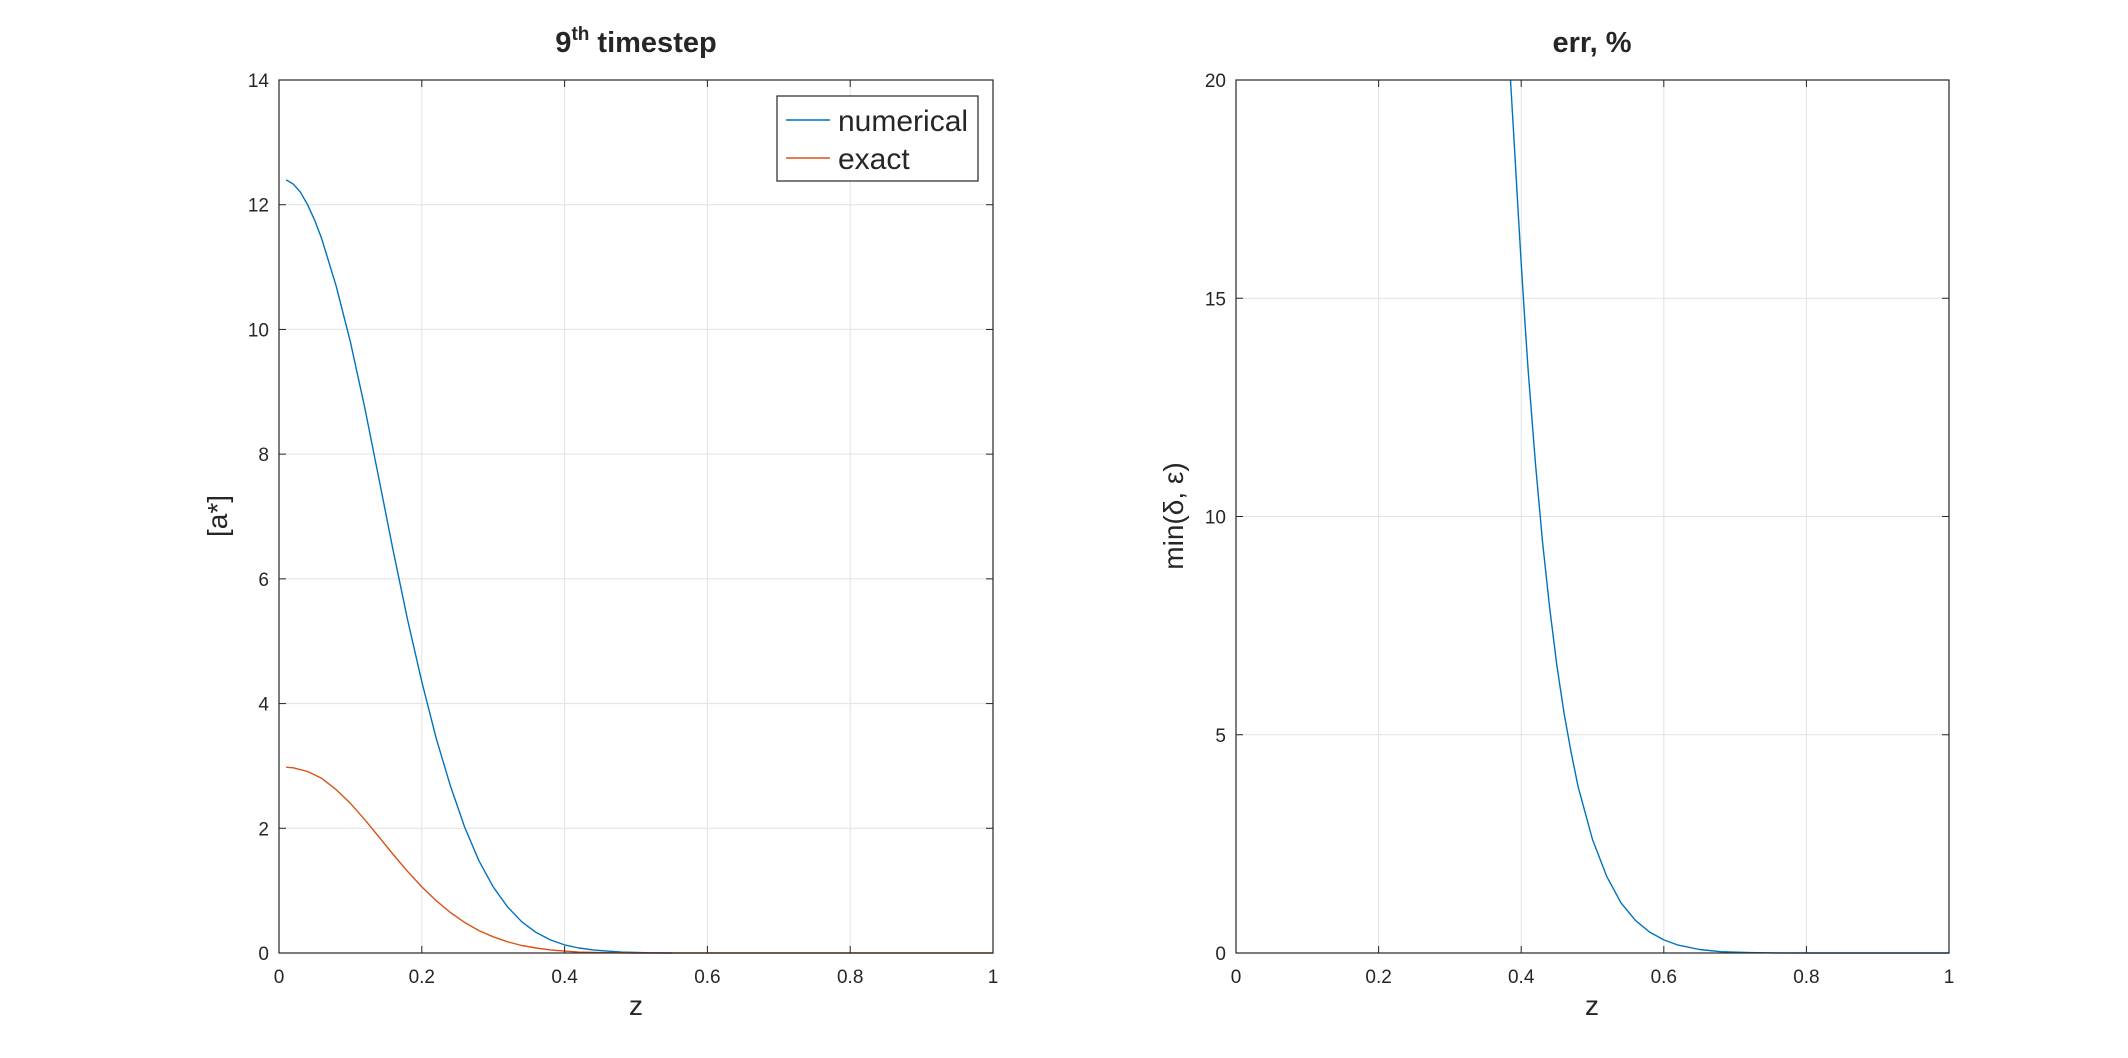 This screenshot has width=2128, height=1058. Describe the element at coordinates (263, 455) in the screenshot. I see `y-tick-label: 8` at that location.